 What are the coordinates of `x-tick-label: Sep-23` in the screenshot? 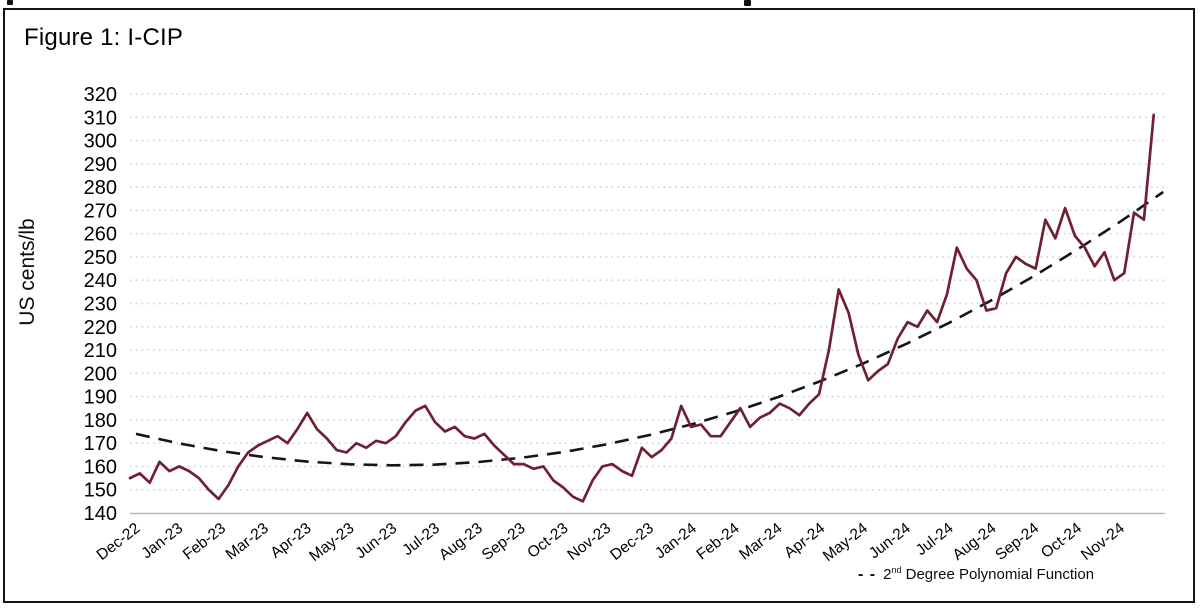 It's located at (504, 542).